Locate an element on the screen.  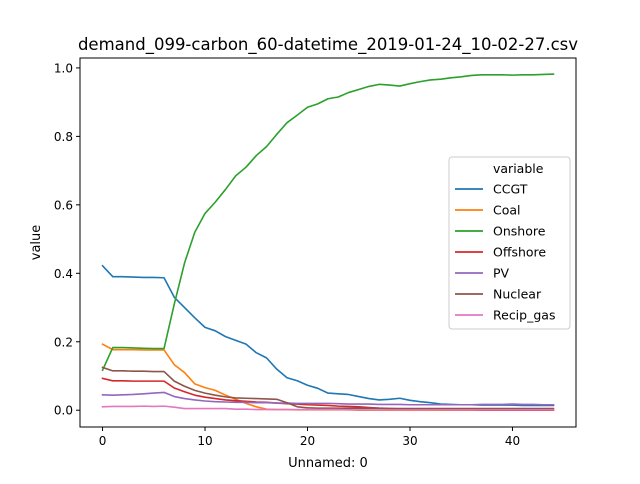
y-tick-label: 0.2 is located at coordinates (63, 342).